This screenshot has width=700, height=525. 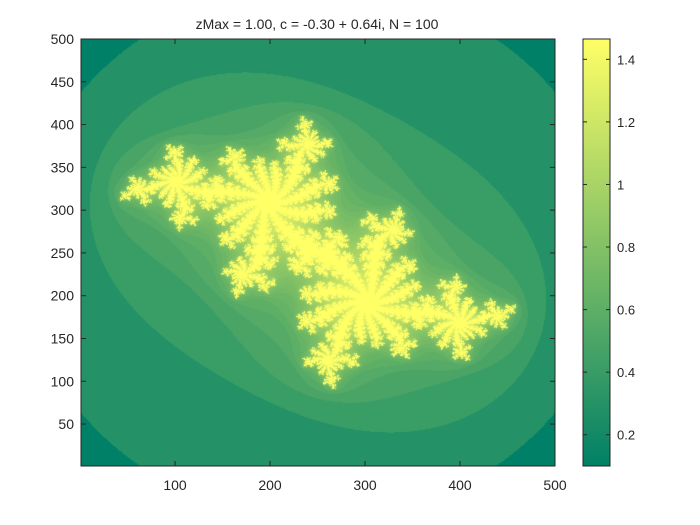 I want to click on x-tick-label: 100, so click(x=175, y=485).